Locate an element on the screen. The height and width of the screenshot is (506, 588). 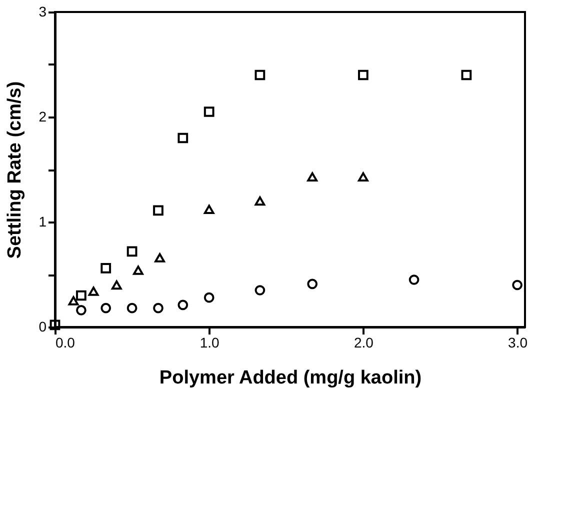
y-axis-title: Settling Rate (cm/s) is located at coordinates (15, 170).